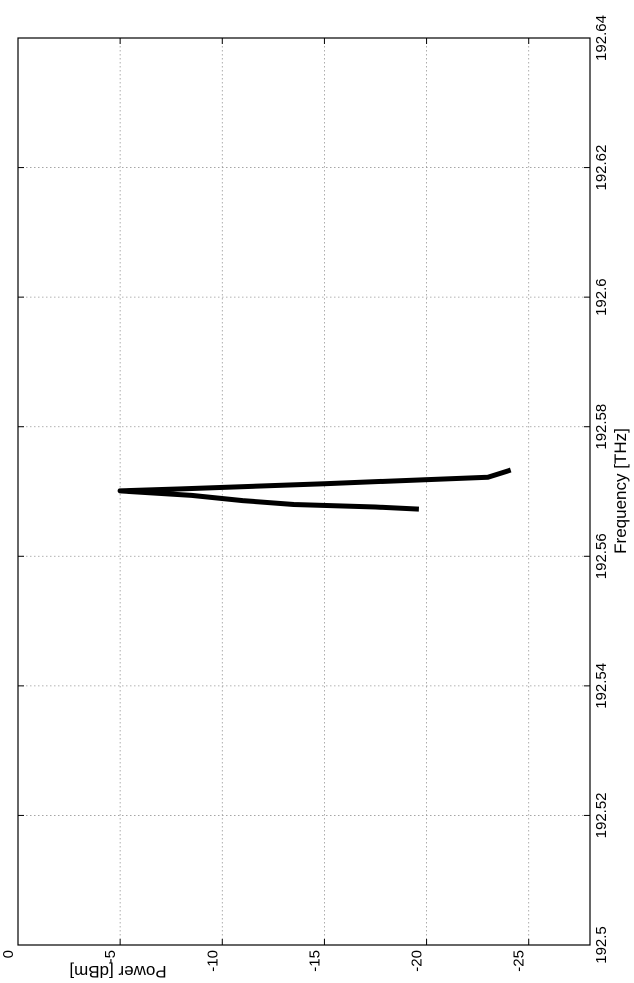 Image resolution: width=634 pixels, height=983 pixels. I want to click on y-tick-label: -15, so click(314, 961).